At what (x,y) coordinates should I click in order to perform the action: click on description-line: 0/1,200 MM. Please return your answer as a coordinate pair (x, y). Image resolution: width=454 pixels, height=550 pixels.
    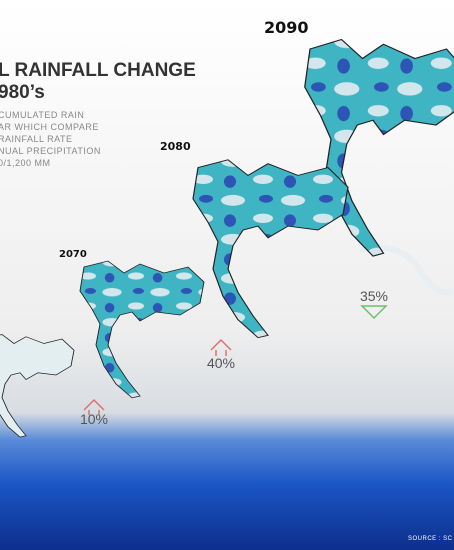
    Looking at the image, I should click on (25, 163).